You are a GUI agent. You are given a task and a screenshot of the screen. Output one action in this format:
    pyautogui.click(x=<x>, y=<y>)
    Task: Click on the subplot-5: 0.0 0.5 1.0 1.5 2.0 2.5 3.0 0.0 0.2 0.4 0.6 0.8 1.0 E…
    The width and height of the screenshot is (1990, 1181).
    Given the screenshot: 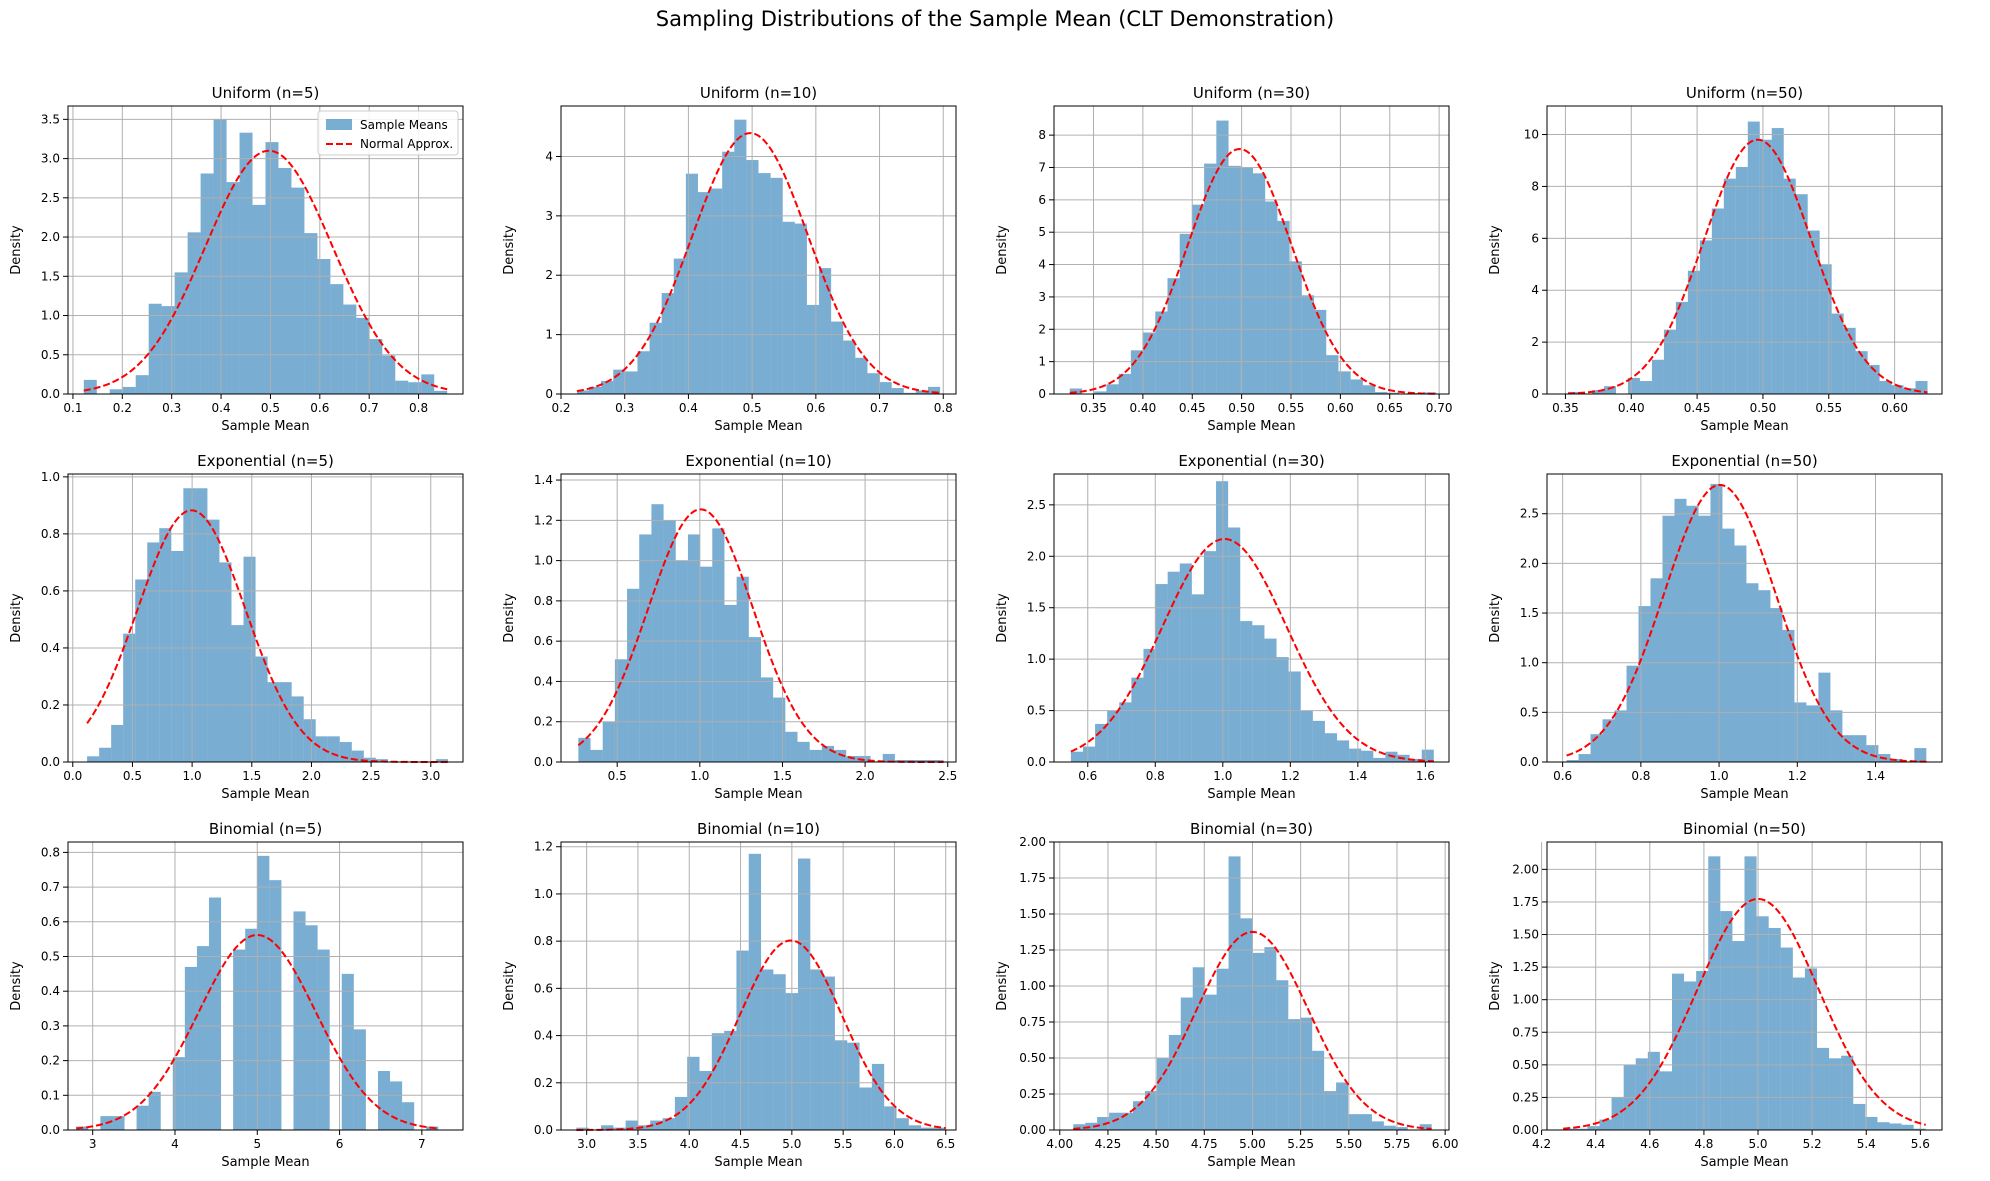 What is the action you would take?
    pyautogui.click(x=236, y=627)
    